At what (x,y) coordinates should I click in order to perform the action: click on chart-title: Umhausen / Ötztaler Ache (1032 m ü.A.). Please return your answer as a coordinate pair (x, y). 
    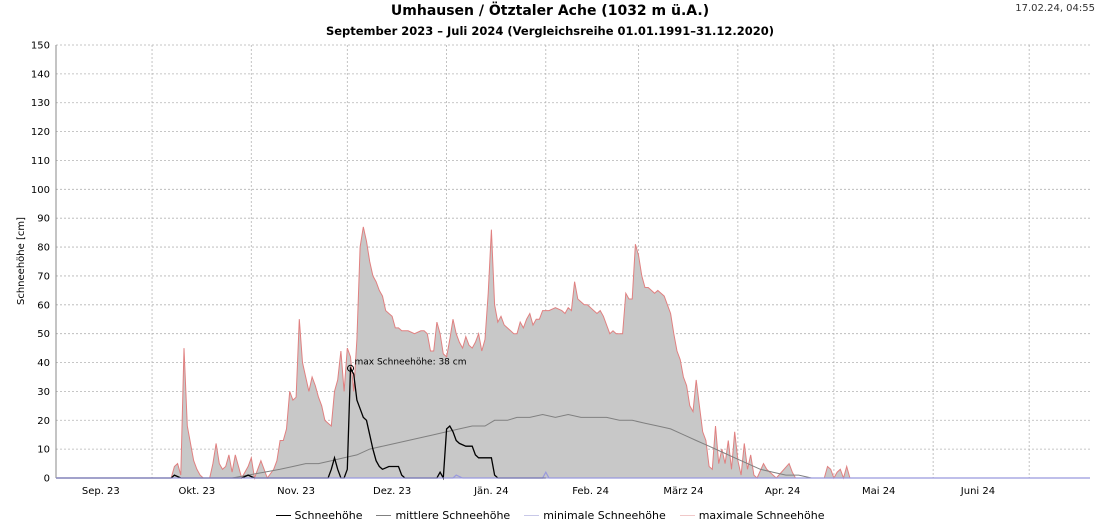
    Looking at the image, I should click on (550, 11).